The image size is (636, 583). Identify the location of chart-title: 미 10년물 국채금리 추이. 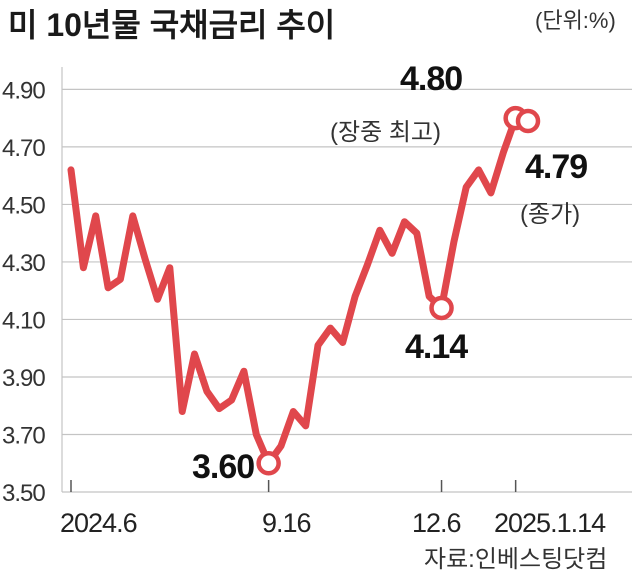
(171, 25).